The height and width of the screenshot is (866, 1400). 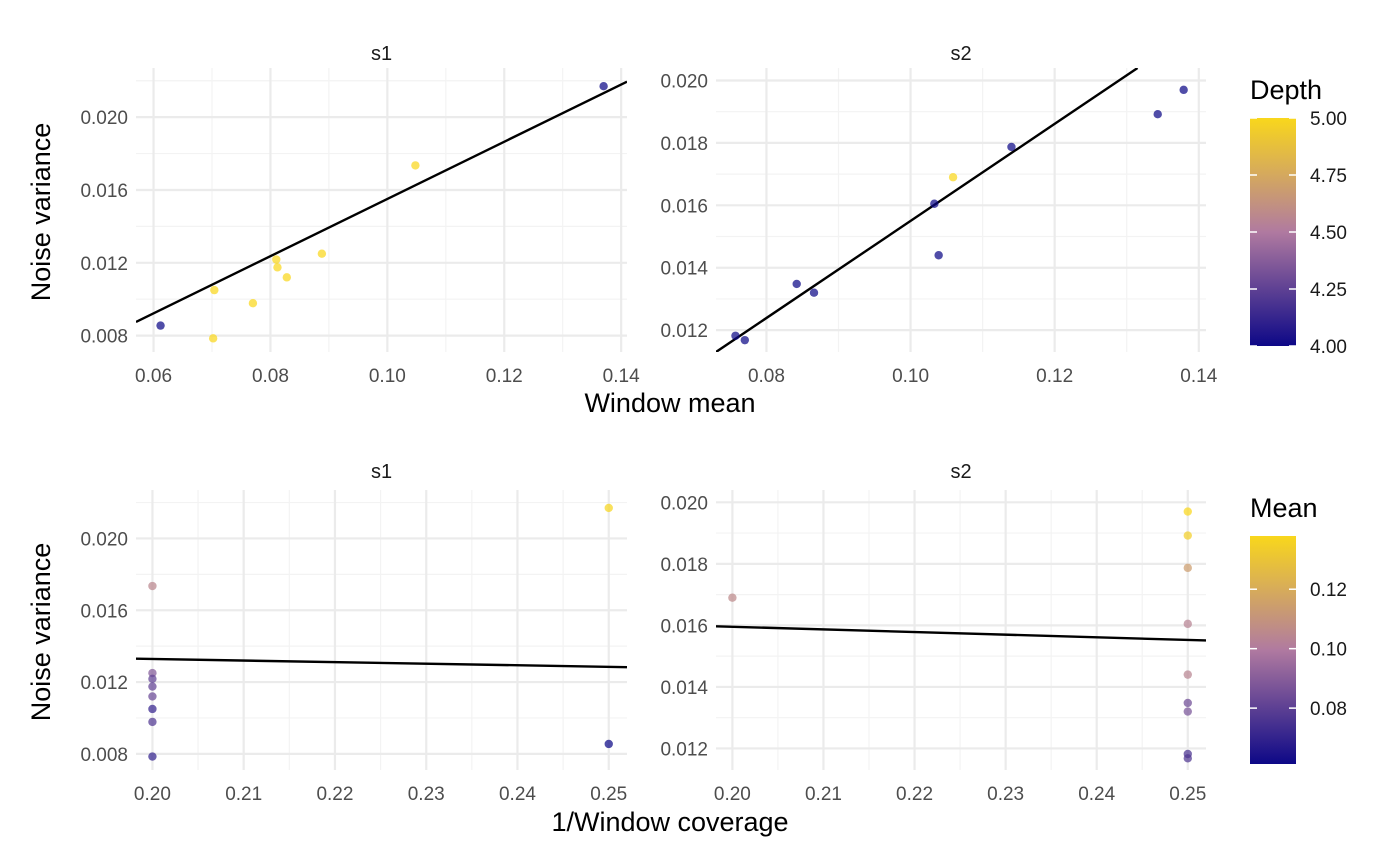 What do you see at coordinates (1328, 347) in the screenshot?
I see `legend-tick-label: 4.00` at bounding box center [1328, 347].